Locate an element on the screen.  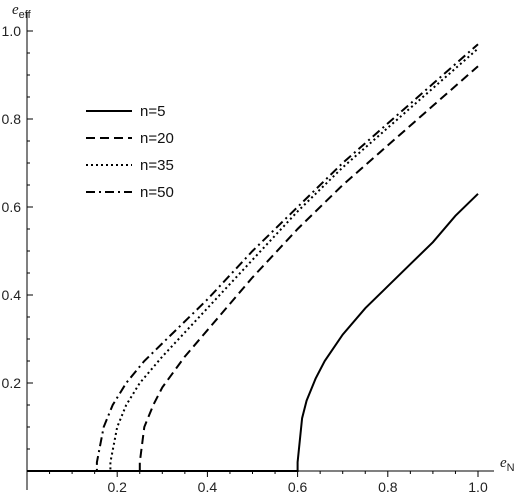
legend-label: n=35 is located at coordinates (157, 165).